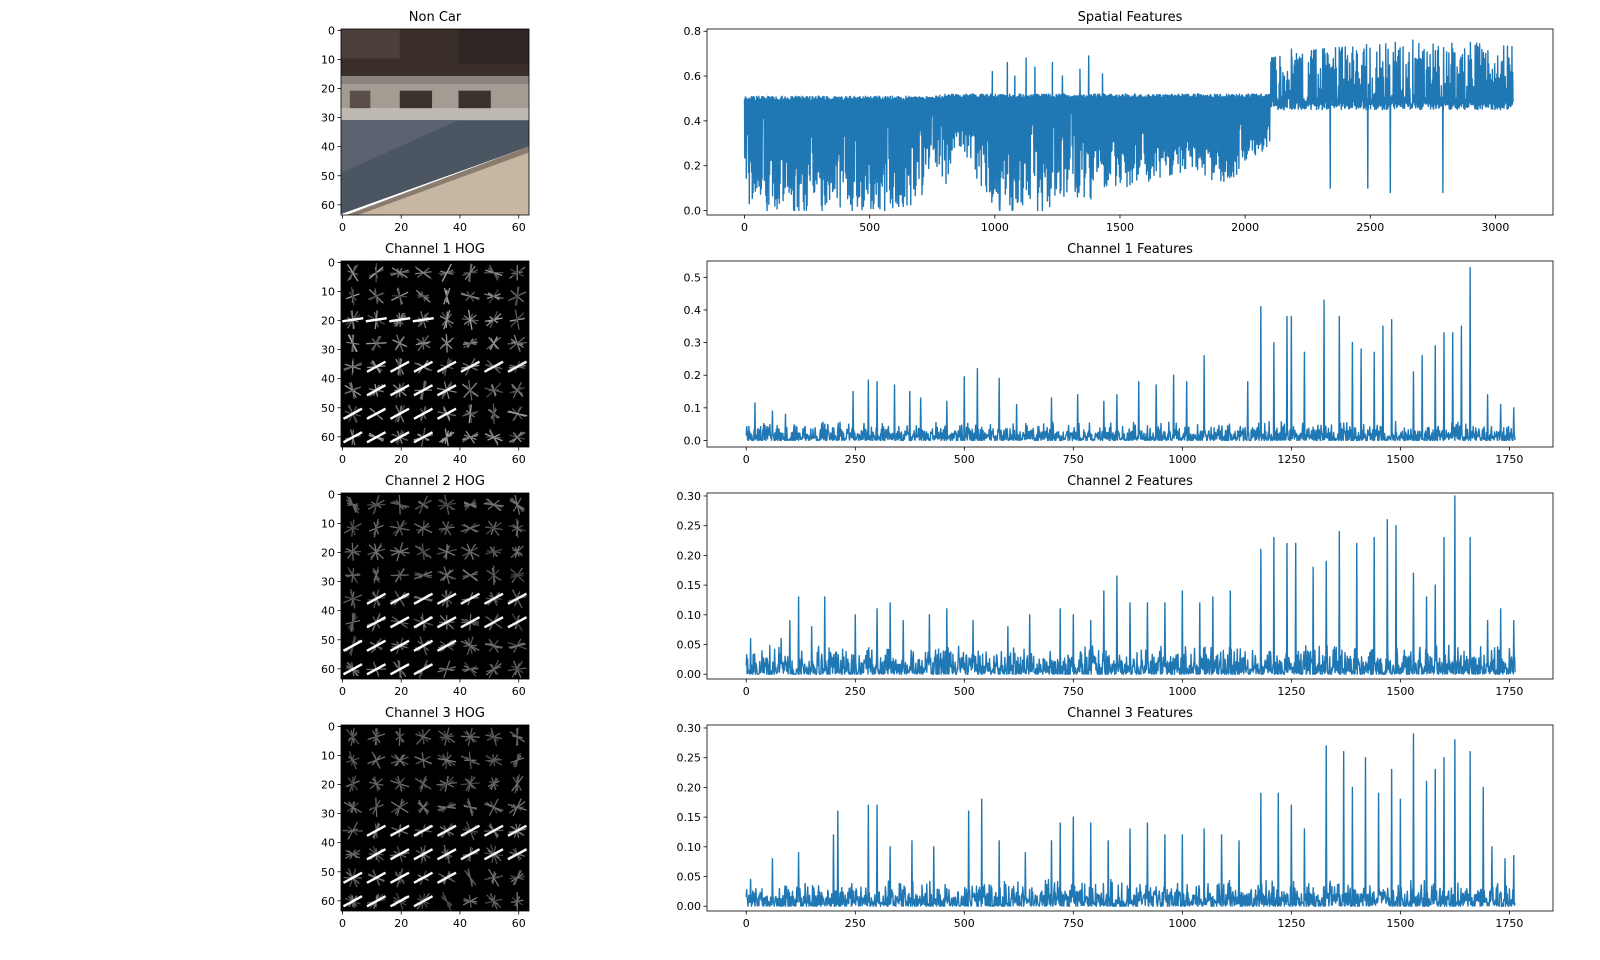  I want to click on chart-title-0: Non Car, so click(435, 17).